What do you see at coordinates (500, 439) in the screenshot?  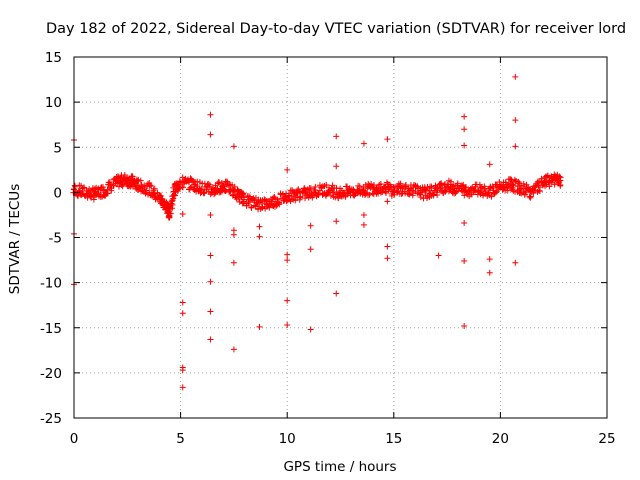 I see `x-tick-label: 20` at bounding box center [500, 439].